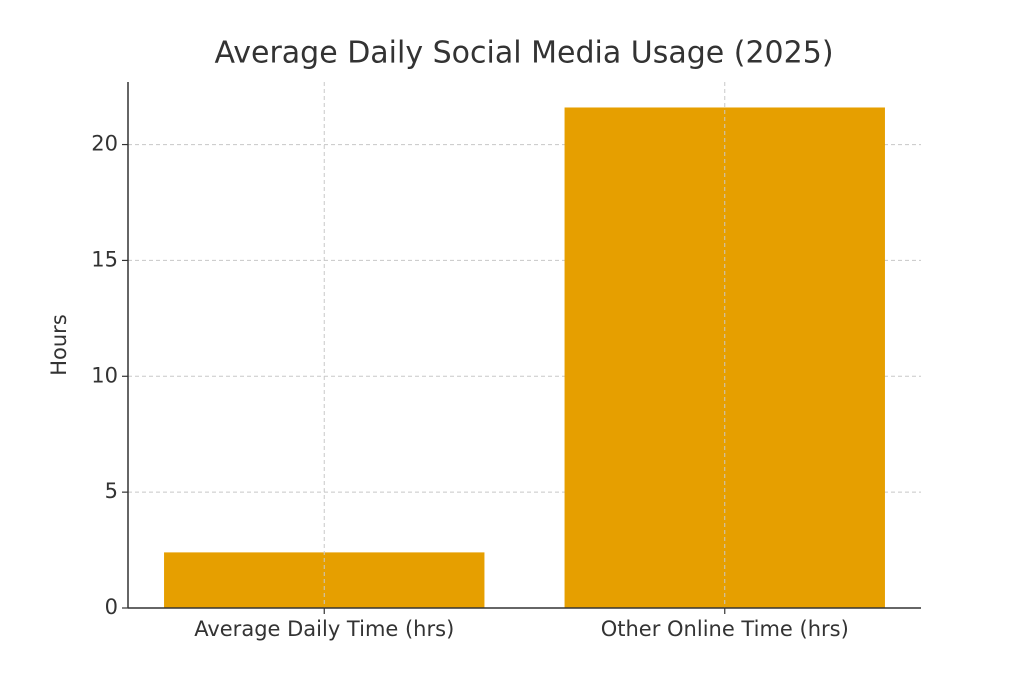  Describe the element at coordinates (104, 259) in the screenshot. I see `y-tick-label: 15` at that location.